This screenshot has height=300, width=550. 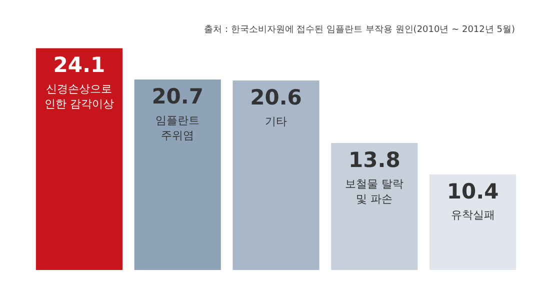 I want to click on x-tick-label: 유착실패, so click(x=472, y=215).